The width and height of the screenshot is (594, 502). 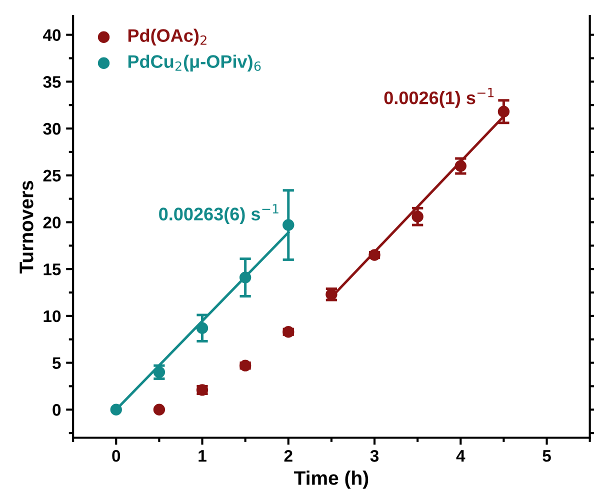 I want to click on x-axis-title: Time (h), so click(x=331, y=479).